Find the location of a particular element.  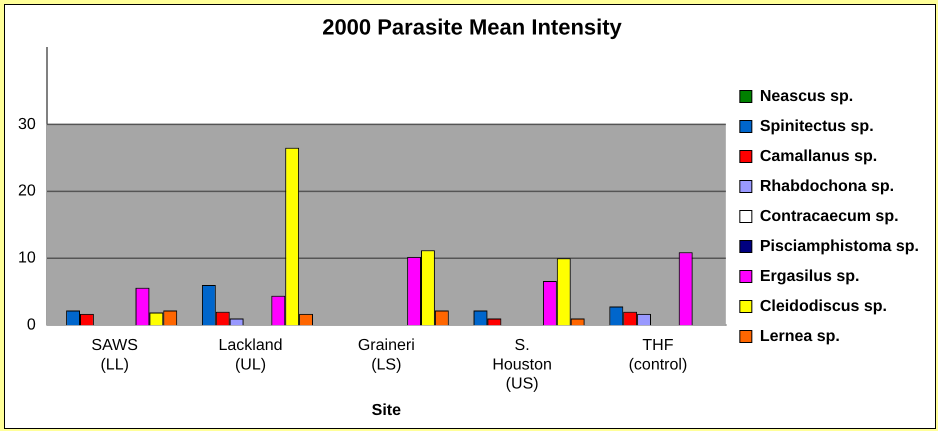

x-tick-label: Graineri (LS) is located at coordinates (386, 355).